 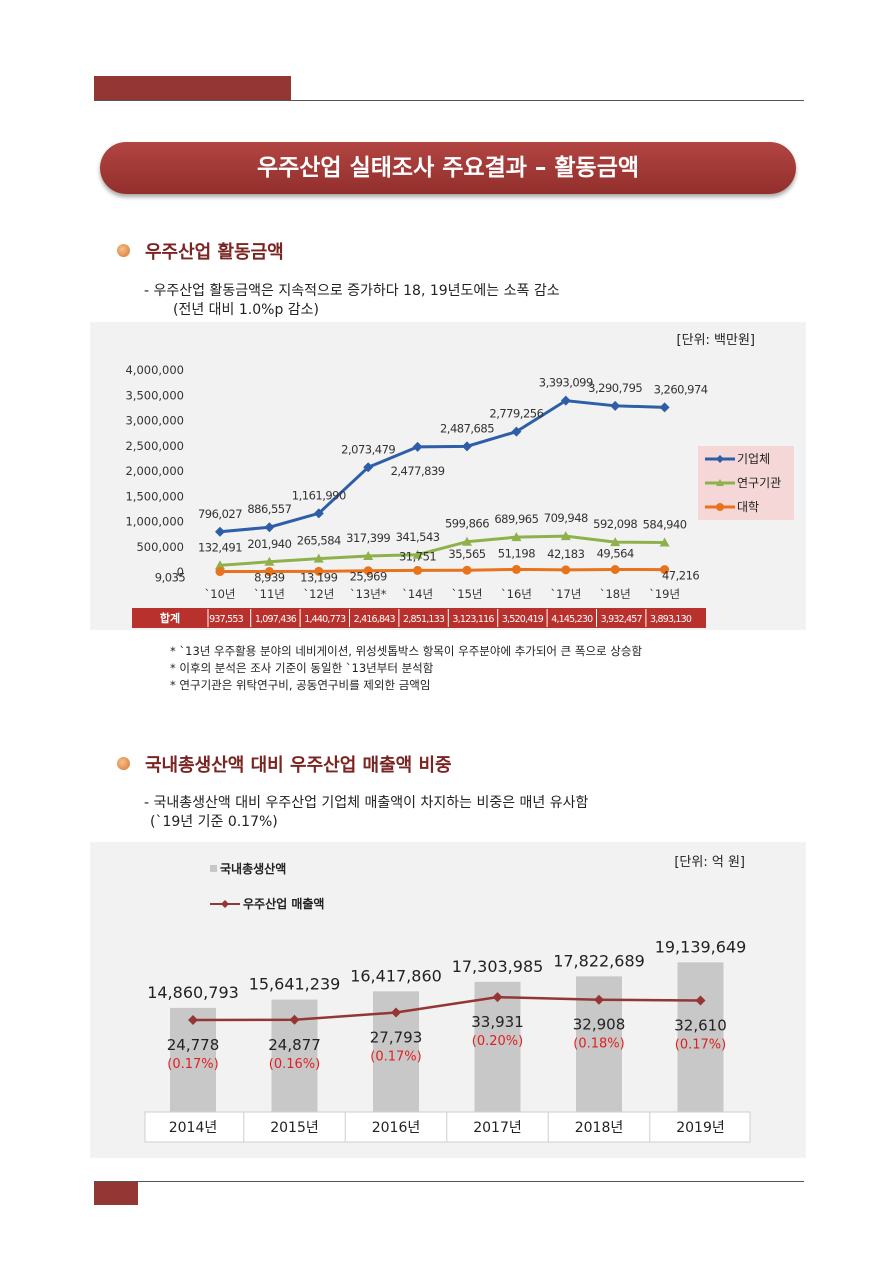 What do you see at coordinates (396, 975) in the screenshot?
I see `gdp-value-label: 16,417,860` at bounding box center [396, 975].